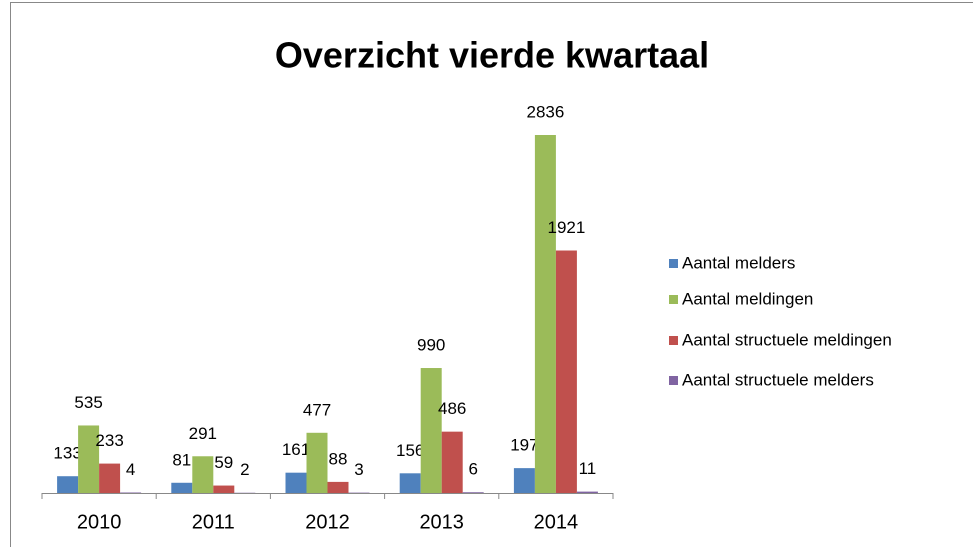 Image resolution: width=973 pixels, height=547 pixels. Describe the element at coordinates (327, 522) in the screenshot. I see `x-tick-label: 2012` at that location.